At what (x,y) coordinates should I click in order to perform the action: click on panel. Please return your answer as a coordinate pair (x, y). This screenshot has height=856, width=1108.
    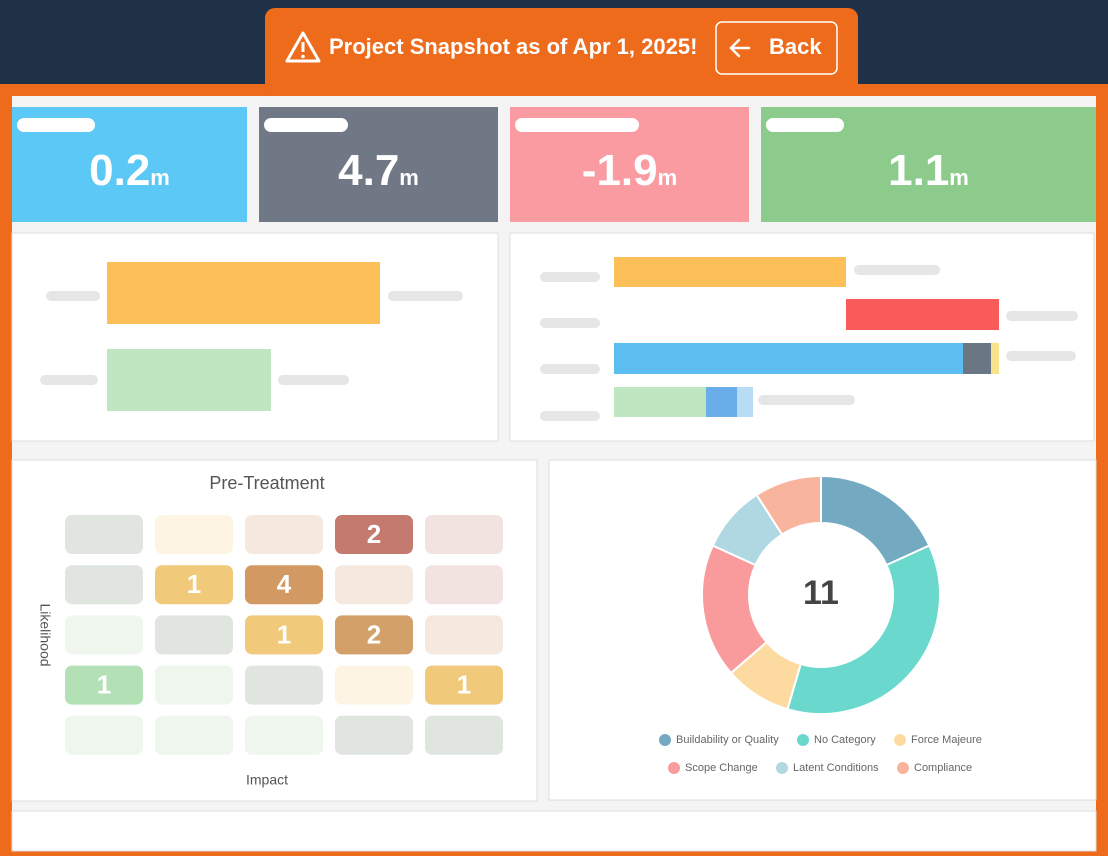
    Looking at the image, I should click on (554, 831).